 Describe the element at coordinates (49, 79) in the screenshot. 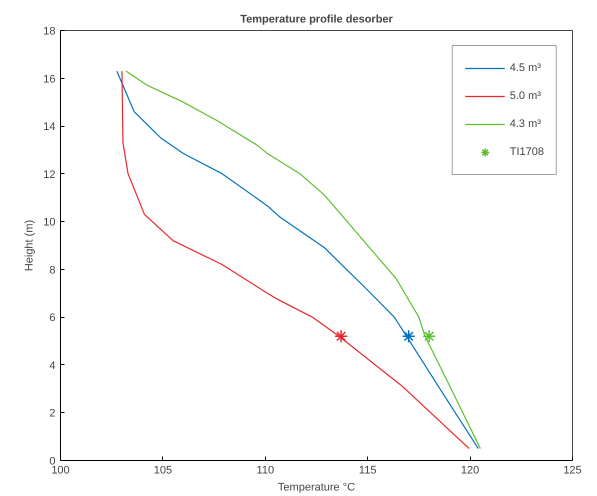

I see `y-tick-label: 16` at that location.